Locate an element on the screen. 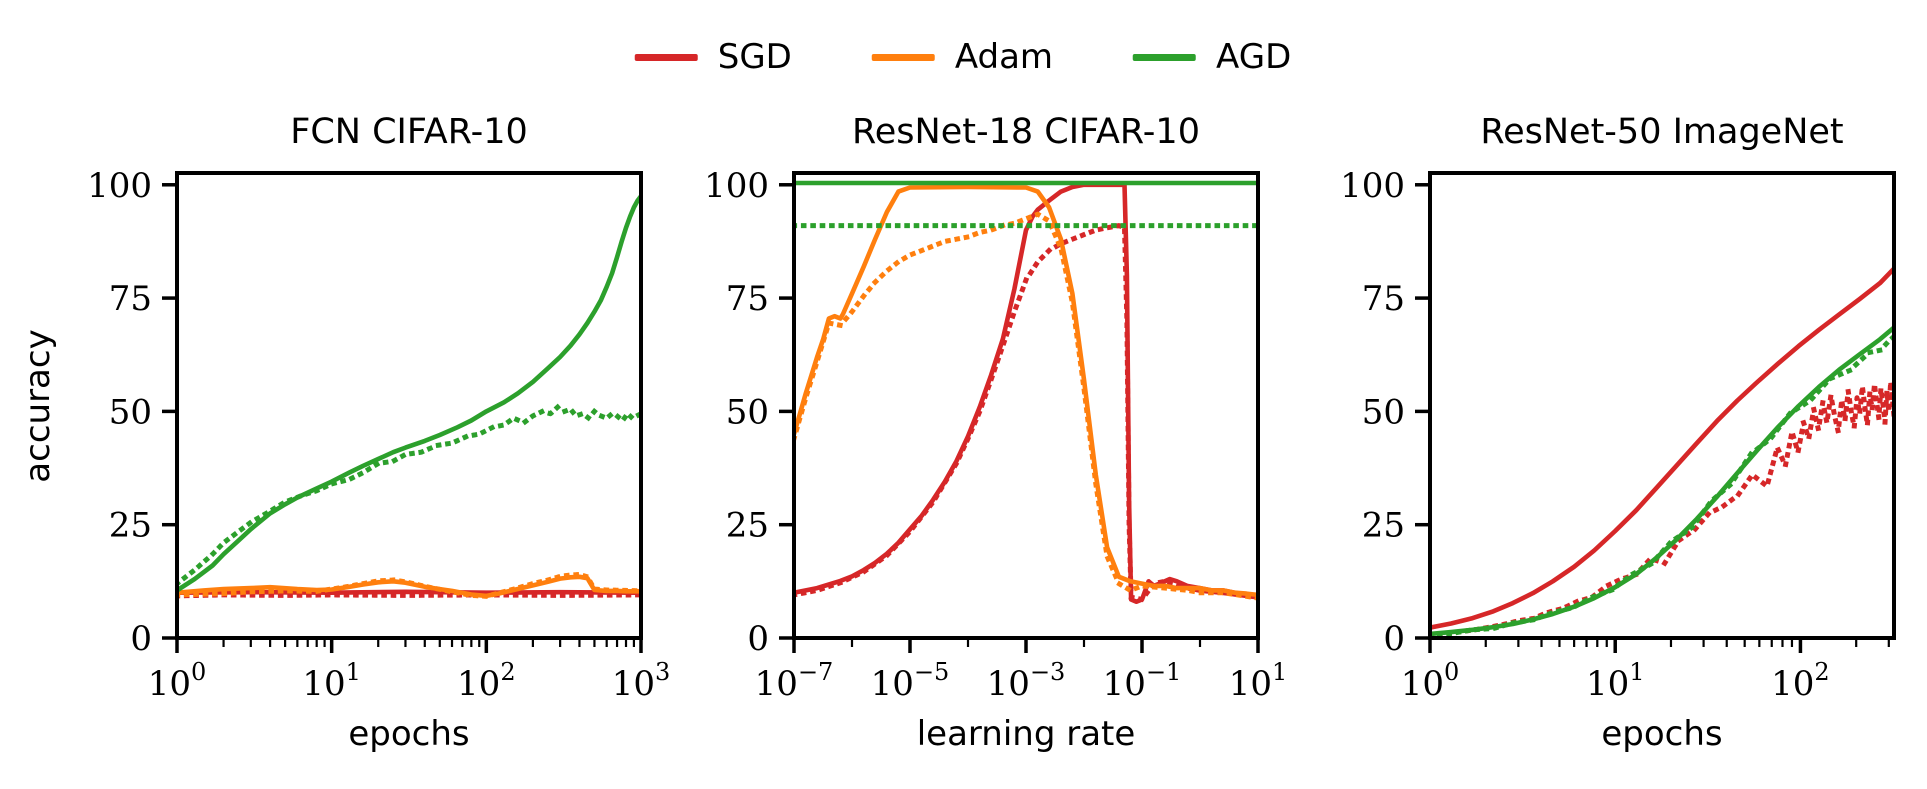 This screenshot has height=789, width=1927. legend-line-sgd-icon is located at coordinates (666, 57).